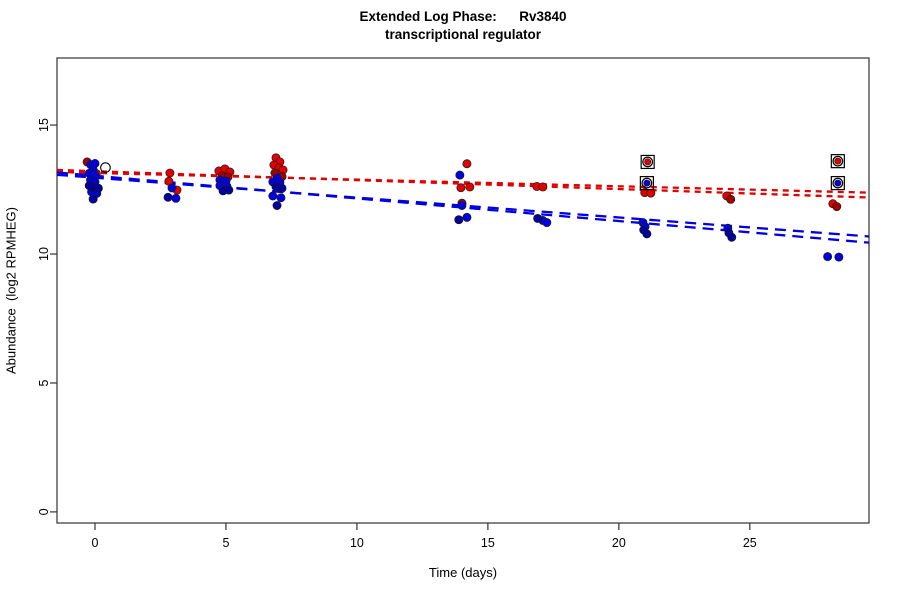  I want to click on x-tick-label: 5, so click(225, 543).